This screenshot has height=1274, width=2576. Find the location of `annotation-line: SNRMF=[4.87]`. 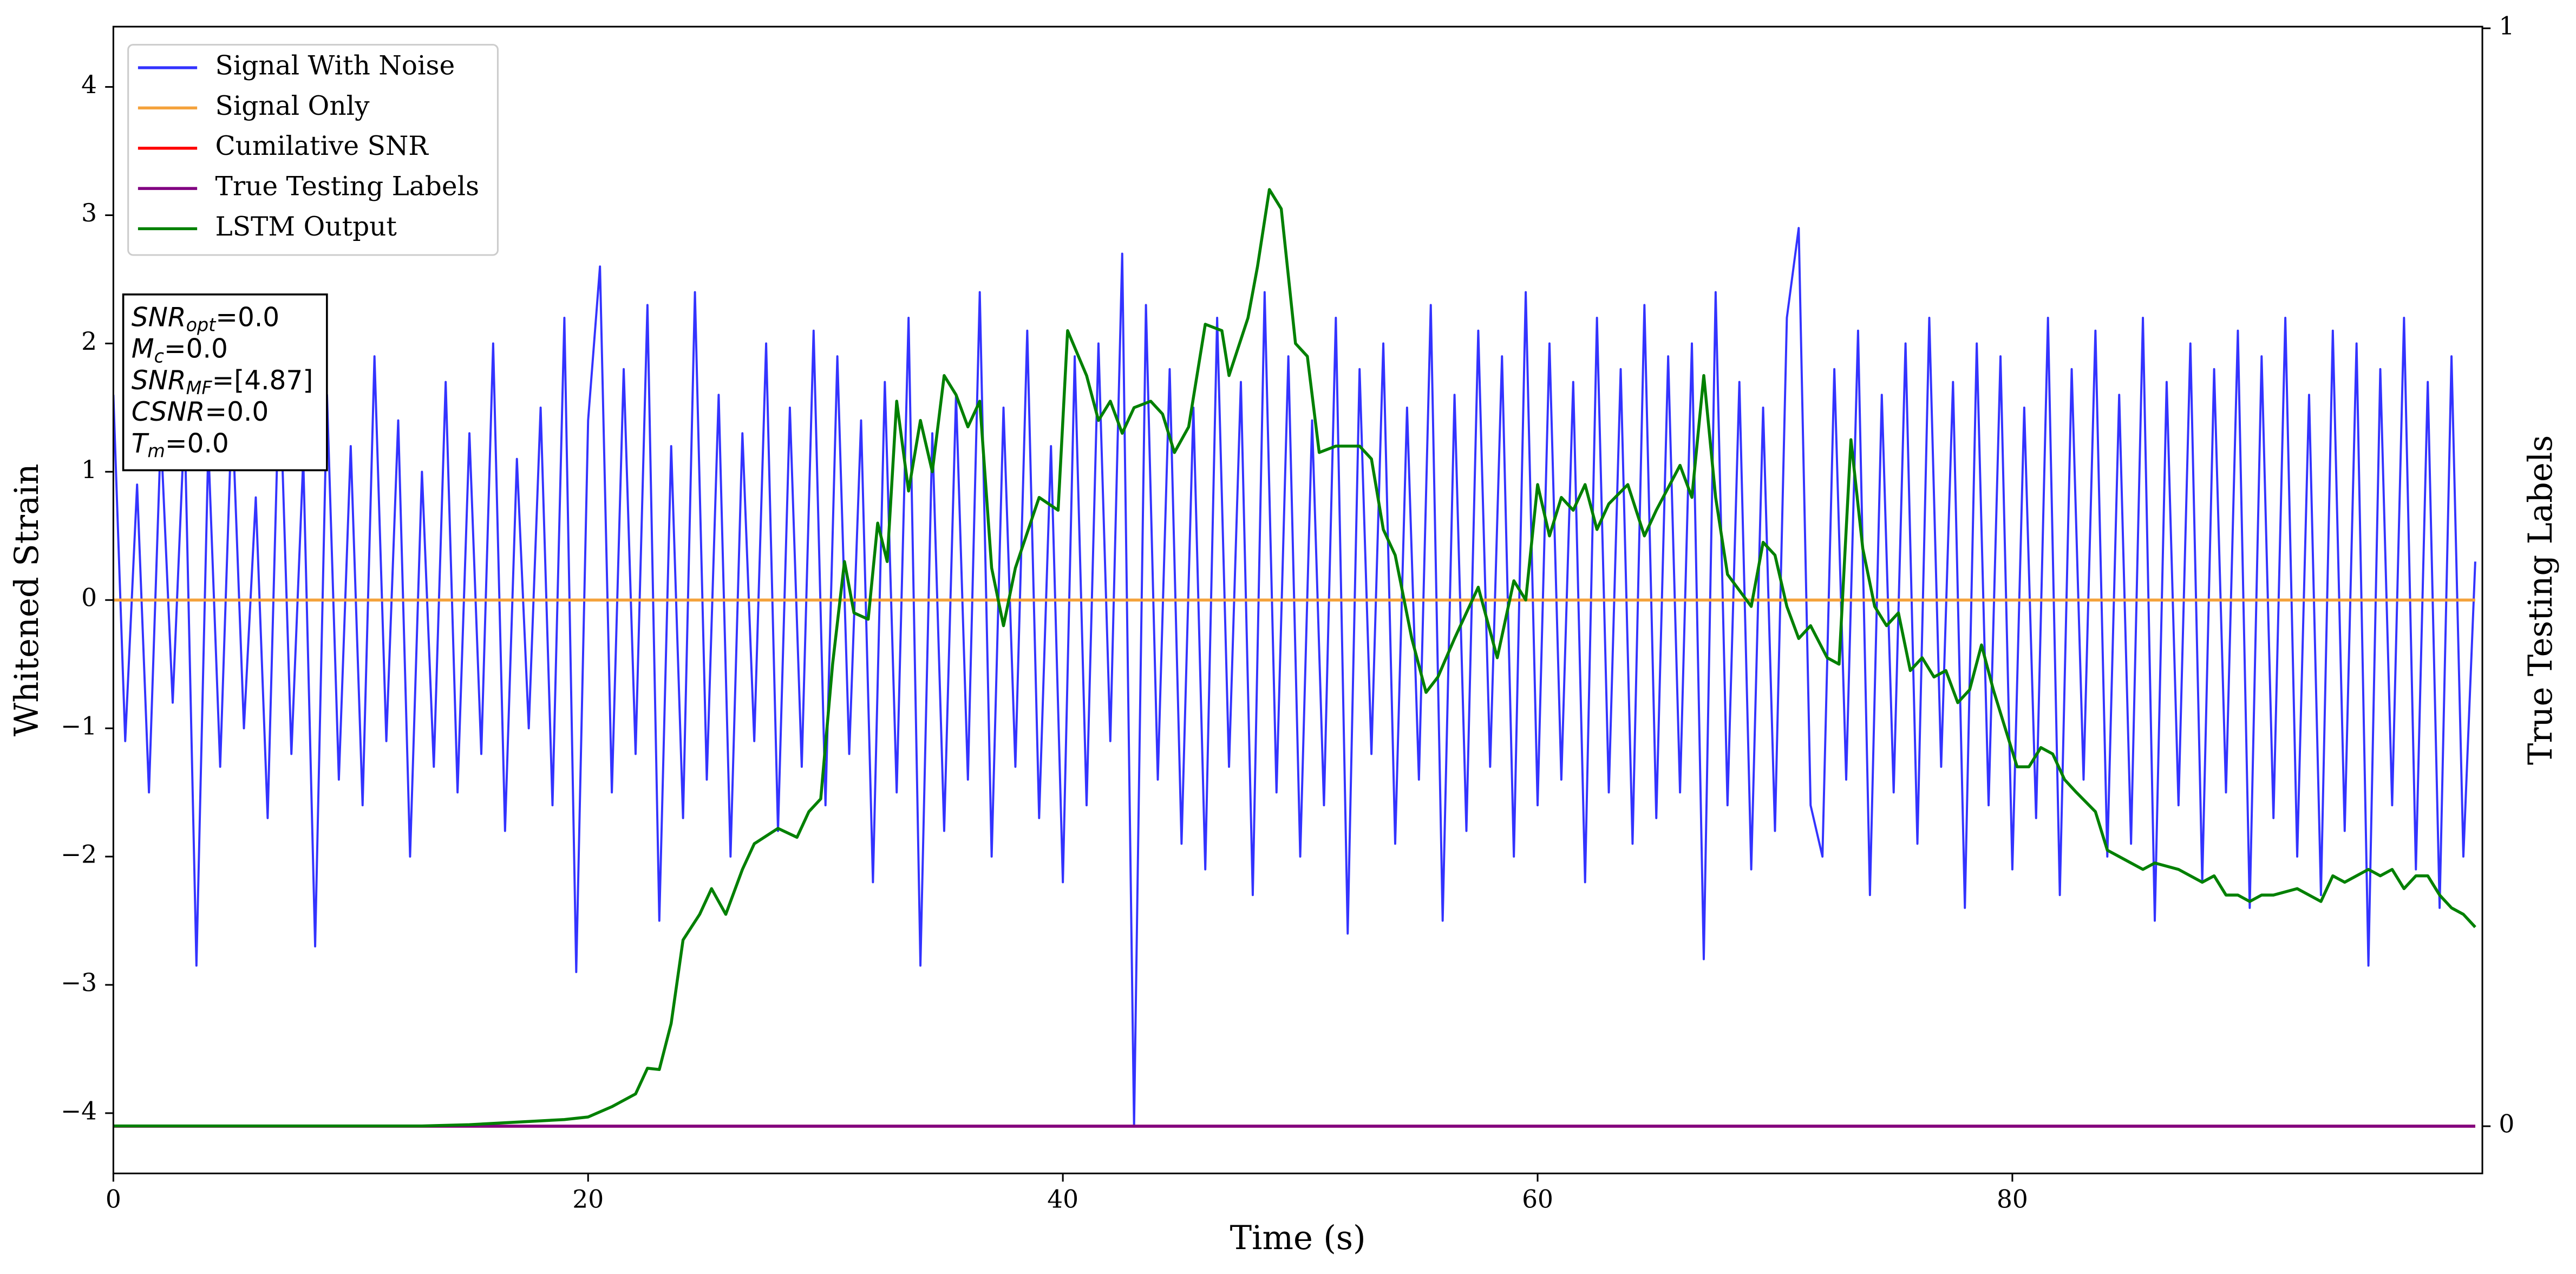

annotation-line: SNRMF=[4.87] is located at coordinates (223, 381).